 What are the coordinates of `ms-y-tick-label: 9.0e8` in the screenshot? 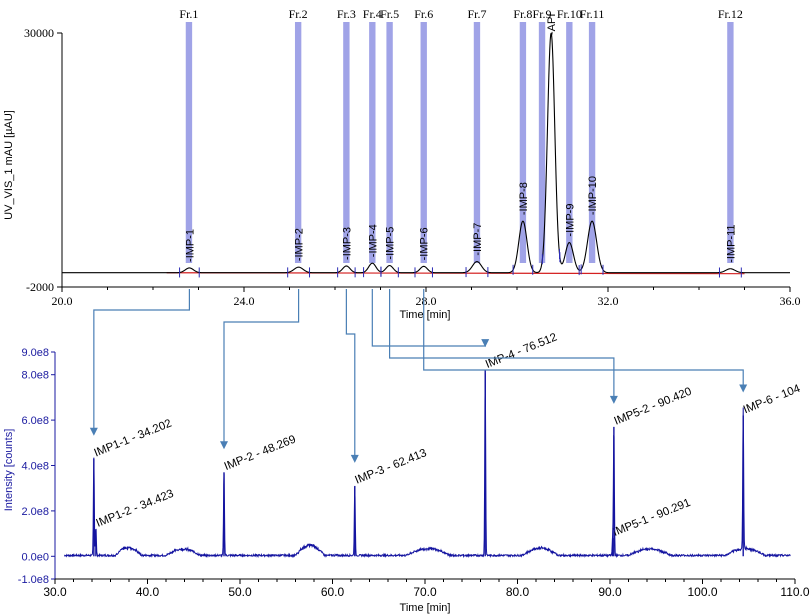 It's located at (35, 353).